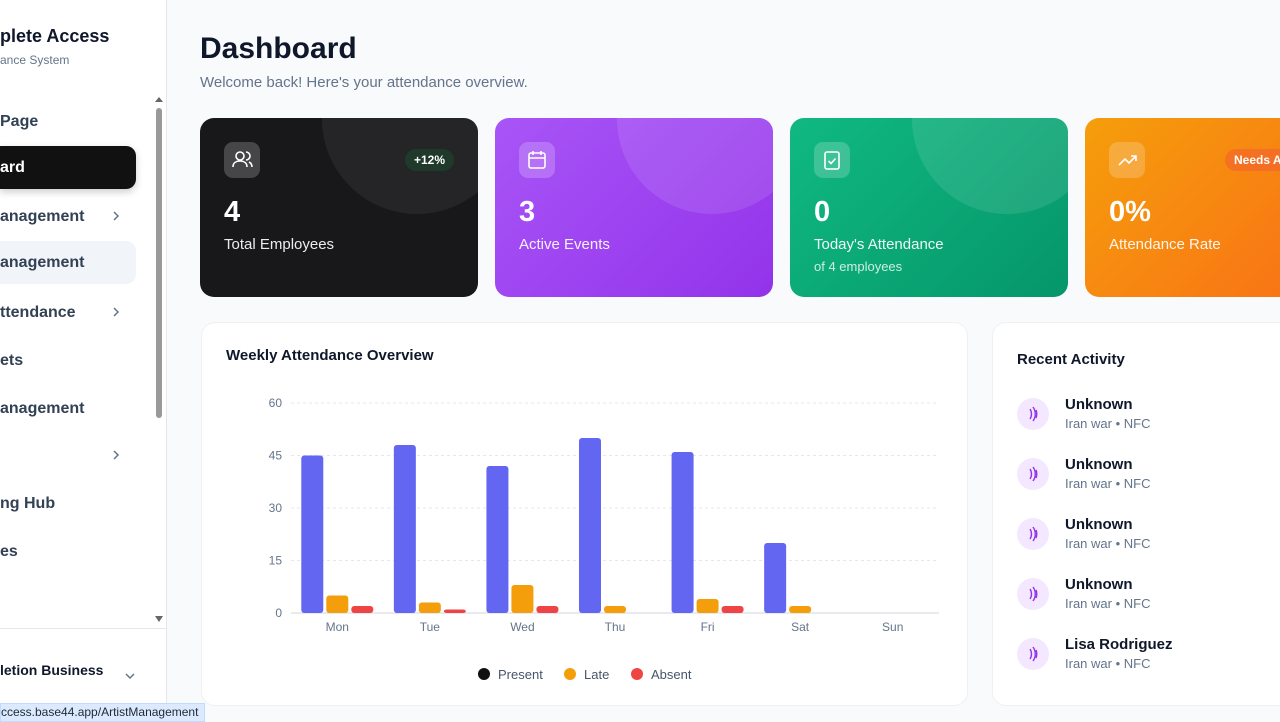 Image resolution: width=1280 pixels, height=722 pixels. What do you see at coordinates (278, 613) in the screenshot?
I see `y-tick-label: 0` at bounding box center [278, 613].